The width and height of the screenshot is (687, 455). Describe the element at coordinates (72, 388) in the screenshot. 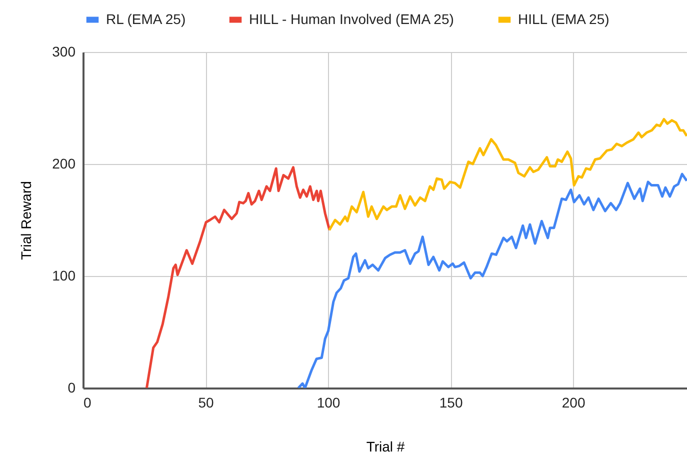

I see `y-tick-label: 0` at that location.